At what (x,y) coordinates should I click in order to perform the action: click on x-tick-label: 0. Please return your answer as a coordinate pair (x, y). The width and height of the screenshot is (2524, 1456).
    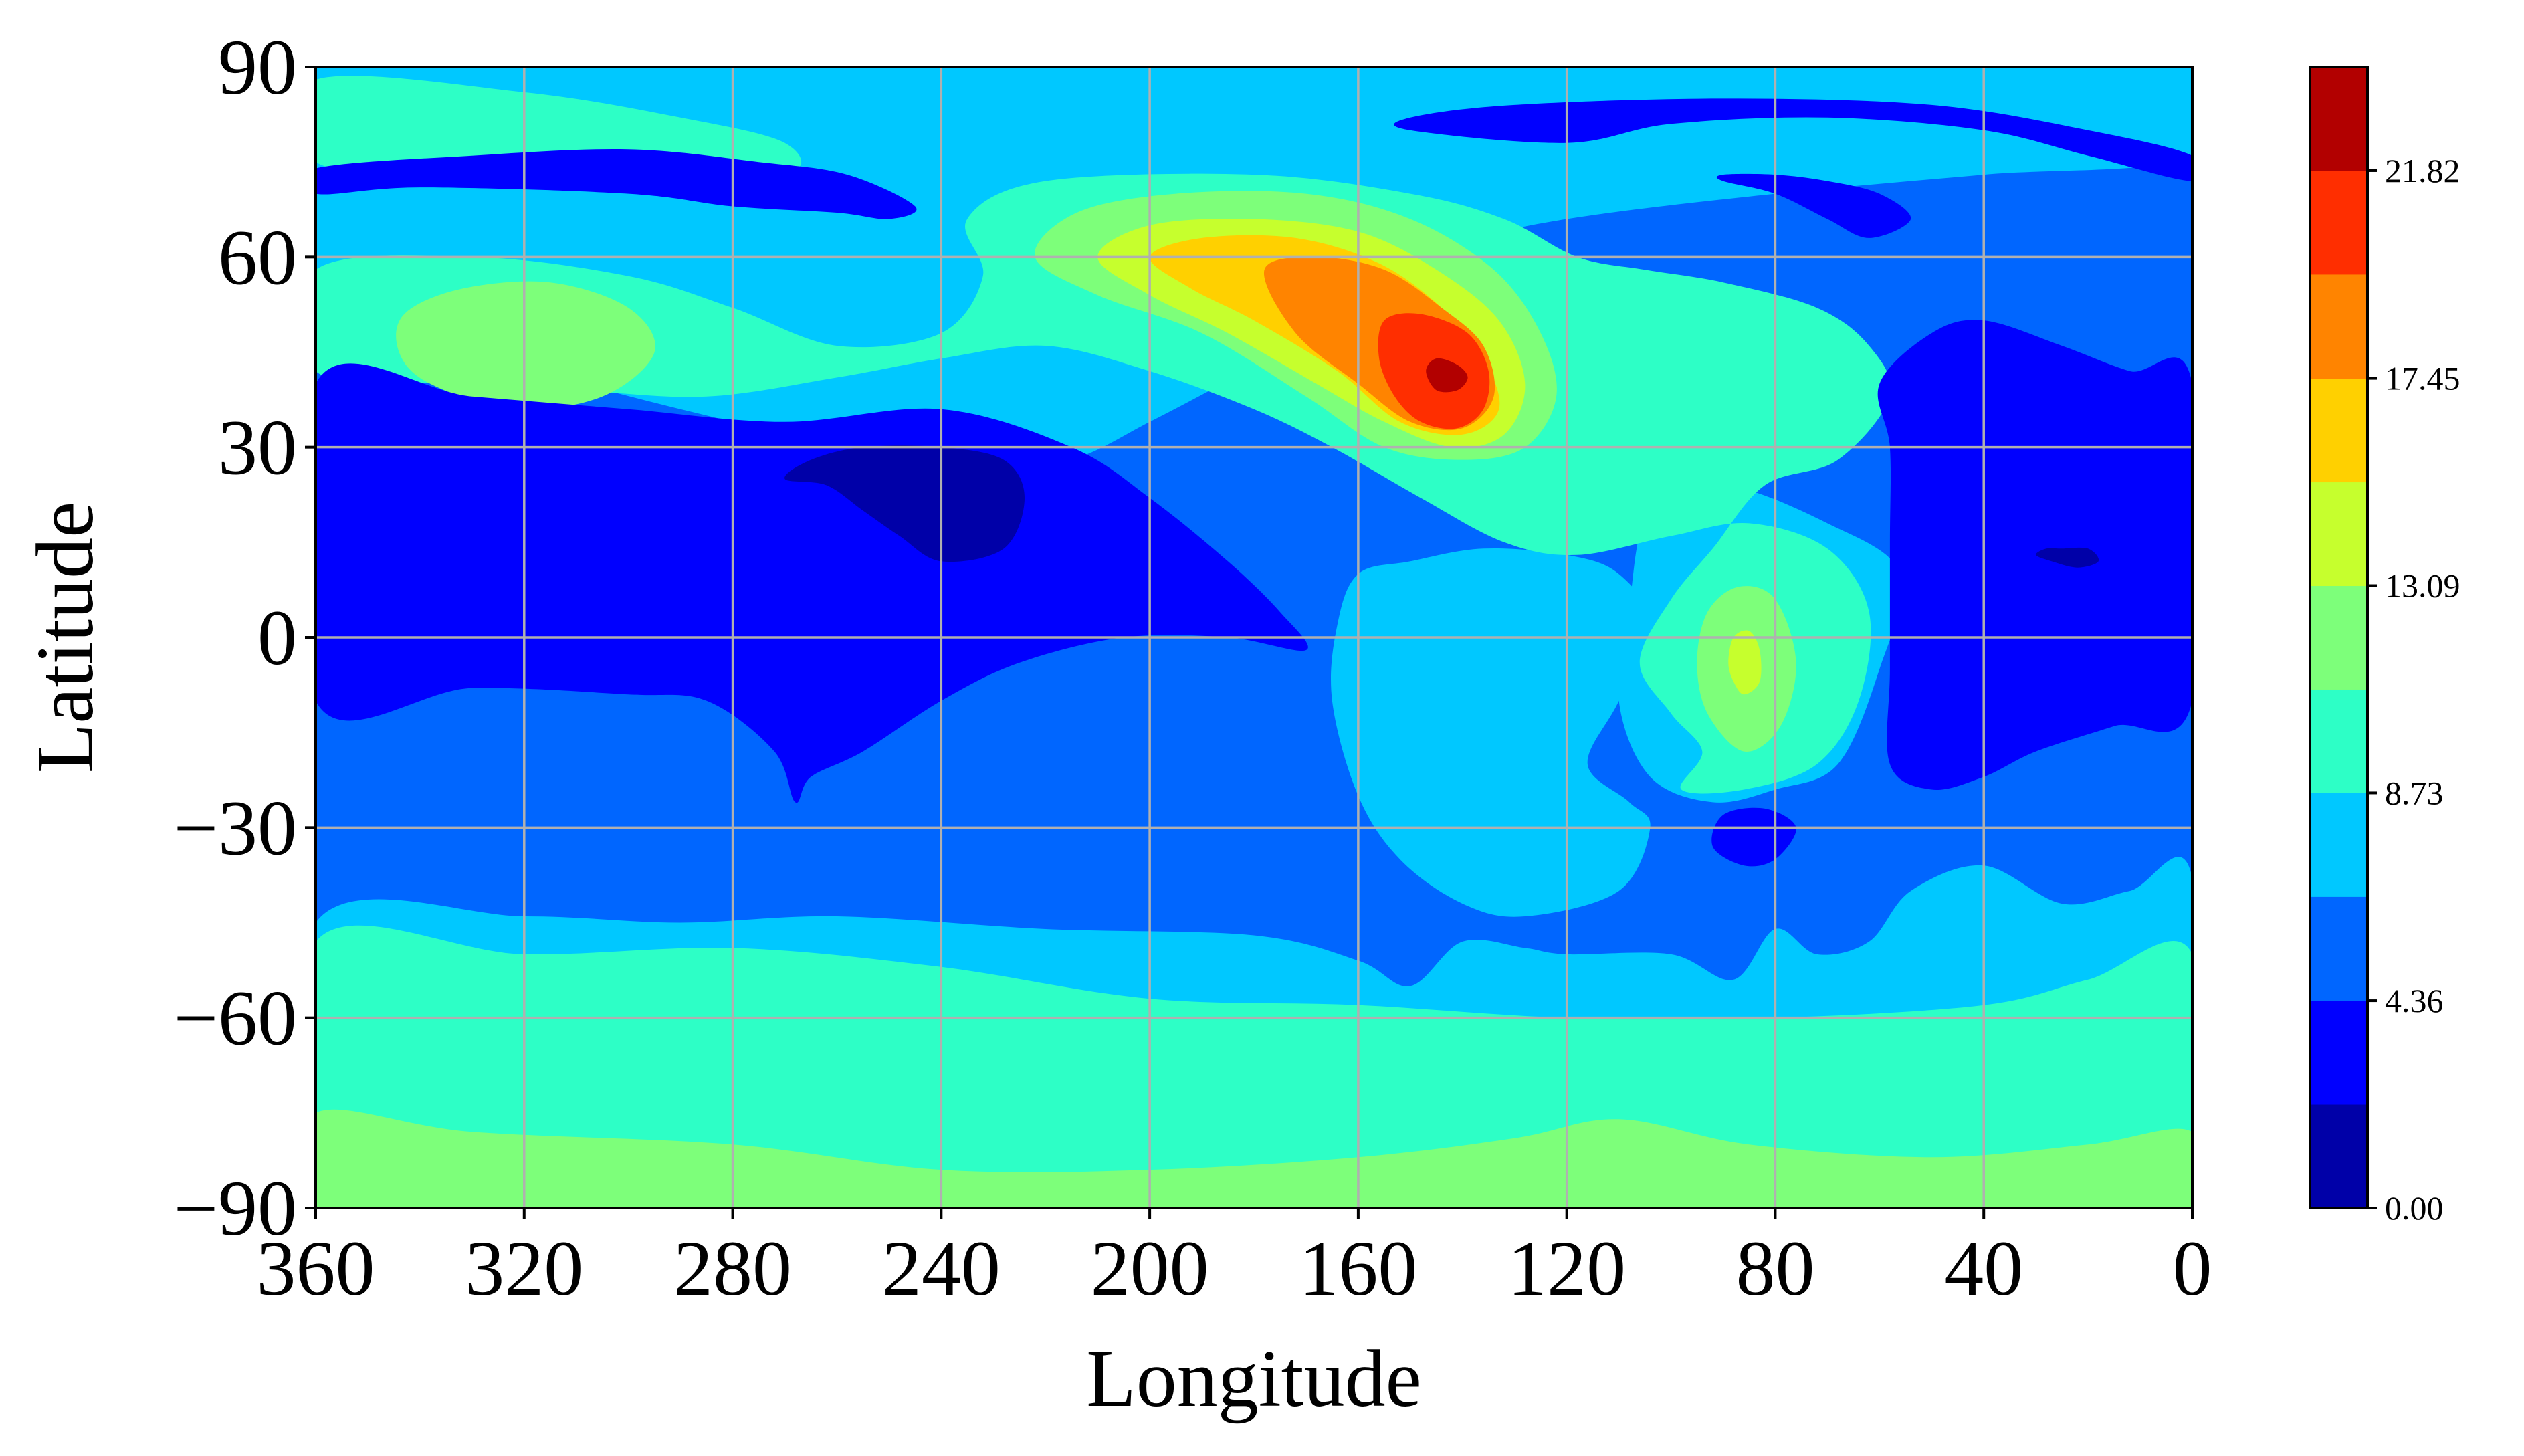
    Looking at the image, I should click on (2192, 1268).